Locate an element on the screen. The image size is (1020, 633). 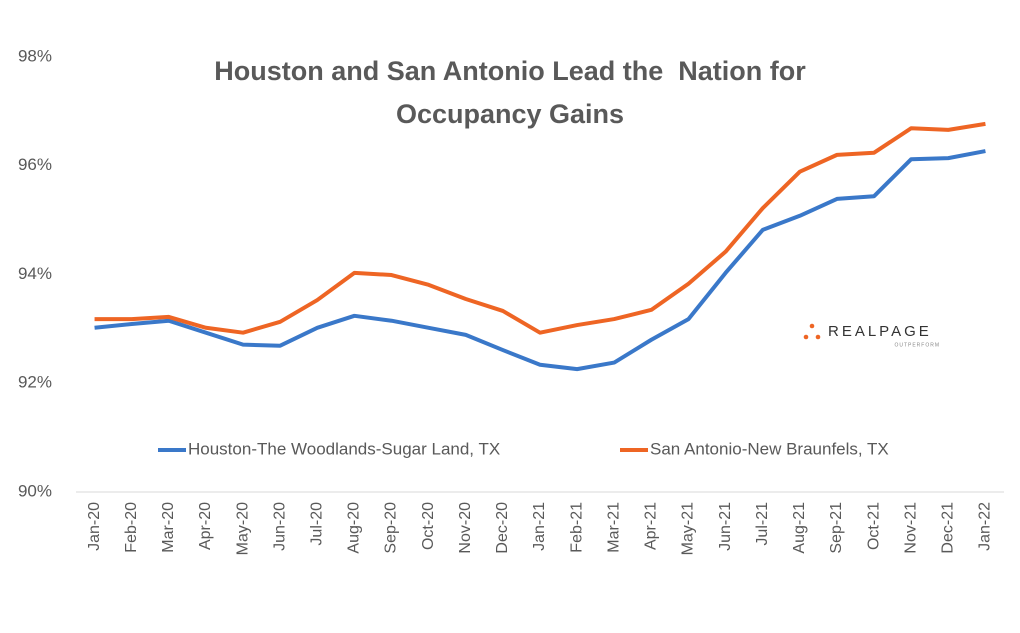
y-tick-label: 96% is located at coordinates (35, 164).